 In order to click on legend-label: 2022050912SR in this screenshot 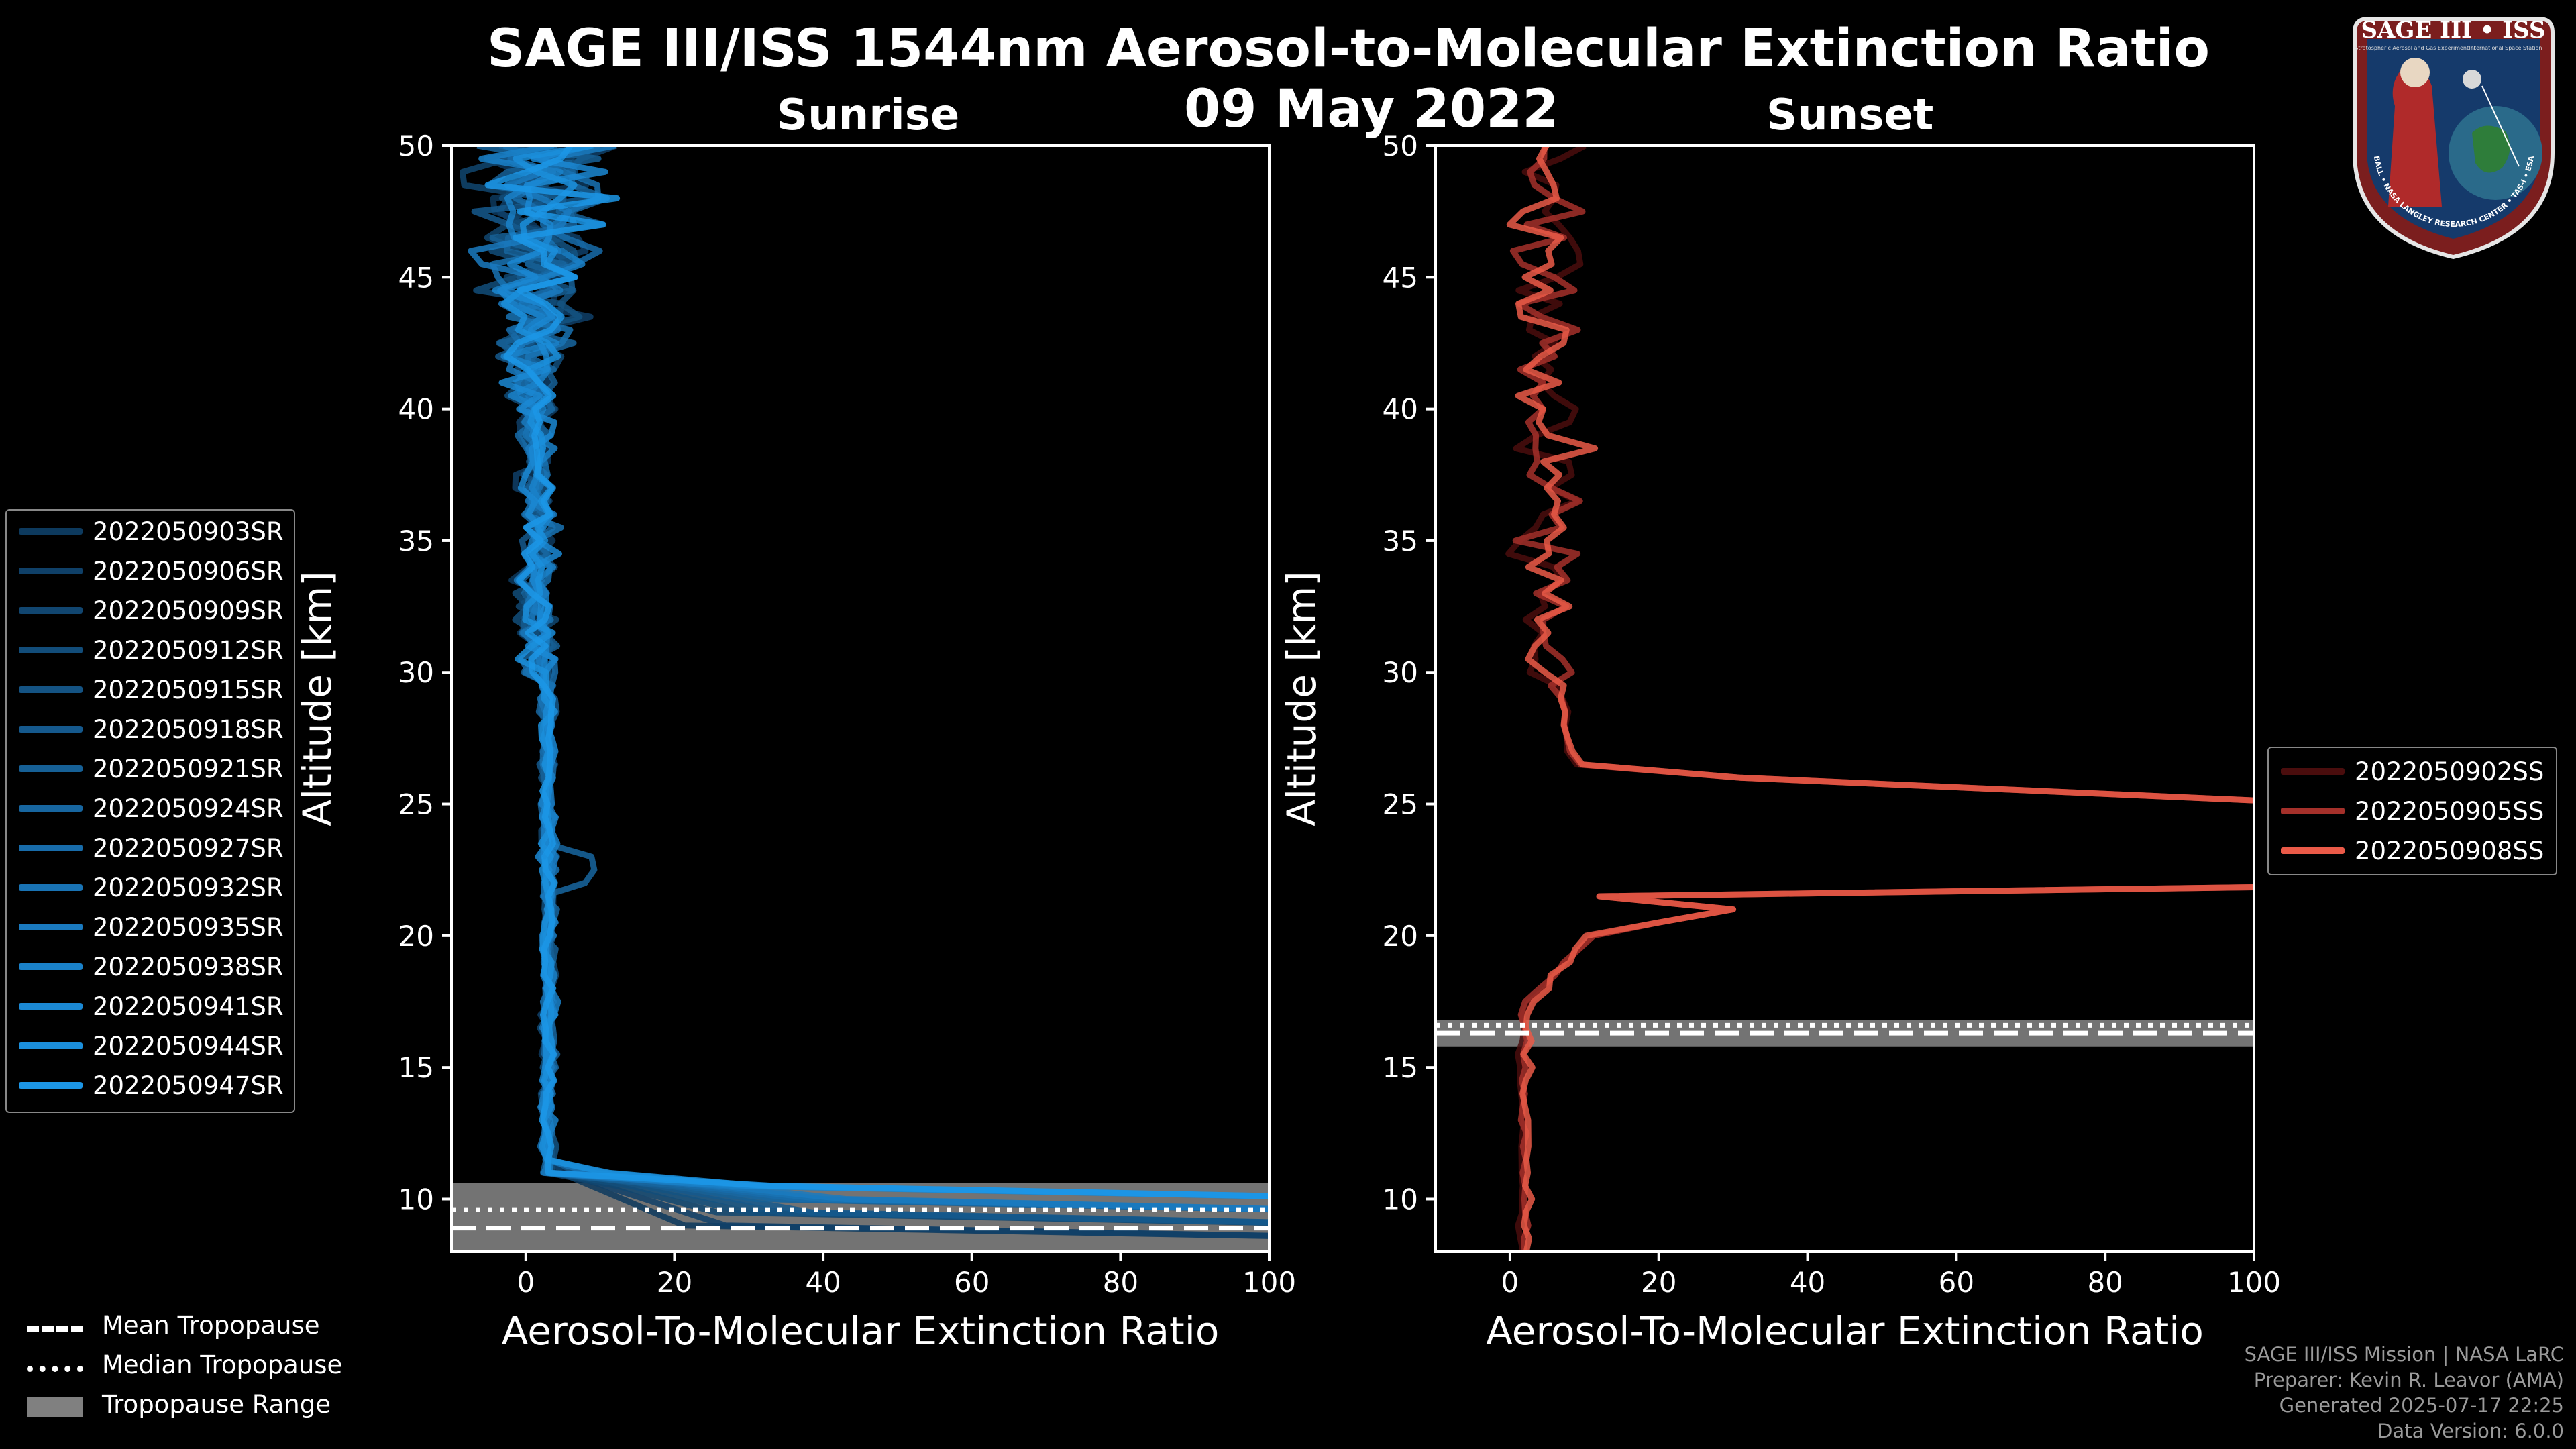, I will do `click(188, 650)`.